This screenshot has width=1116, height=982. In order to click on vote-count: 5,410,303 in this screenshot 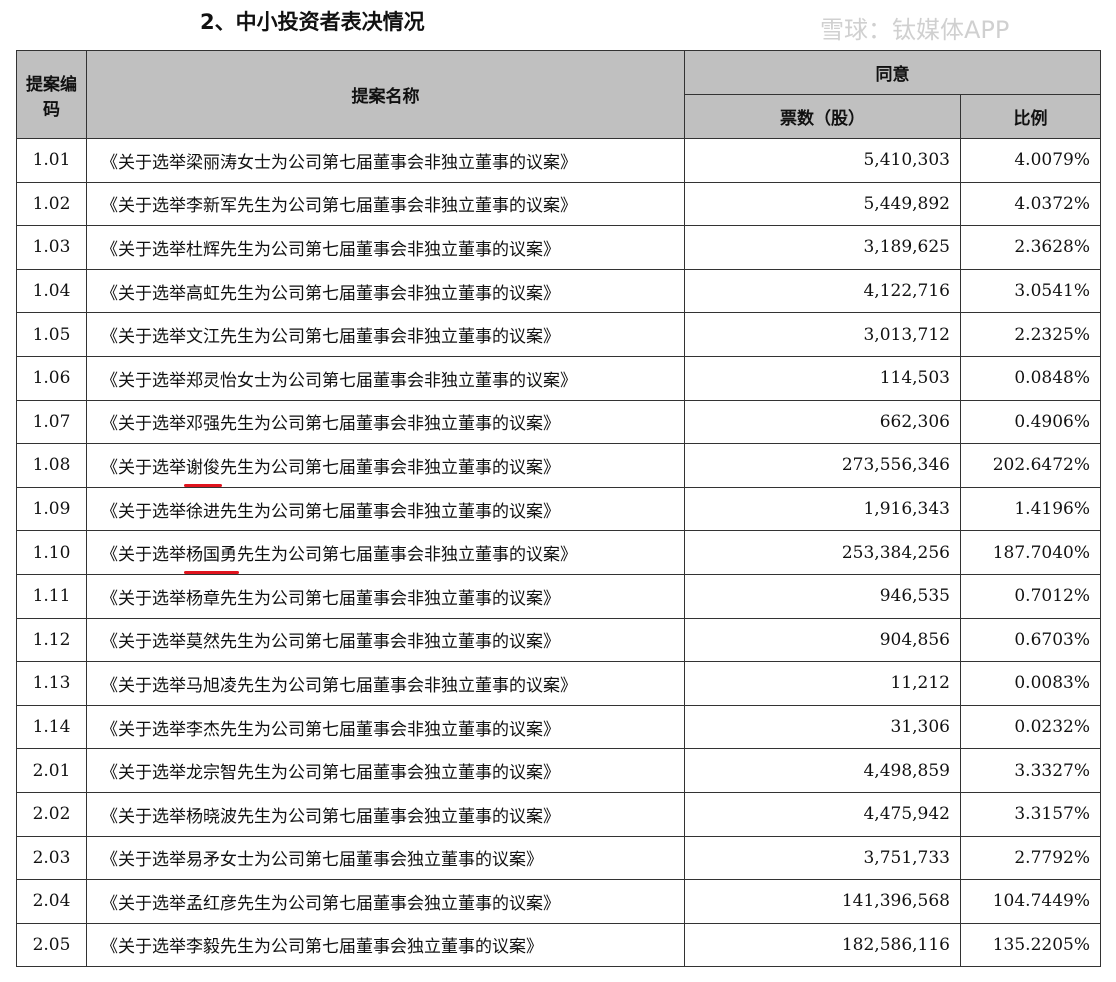, I will do `click(822, 160)`.